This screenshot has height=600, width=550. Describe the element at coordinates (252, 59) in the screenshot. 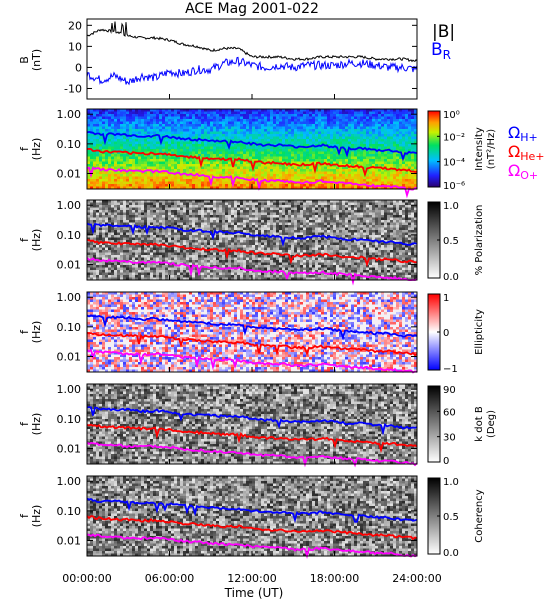

I see `b-panel-frame` at that location.